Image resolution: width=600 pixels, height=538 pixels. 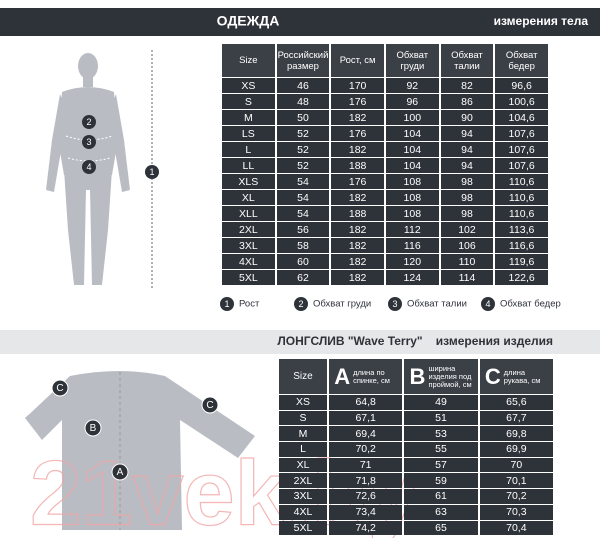 What do you see at coordinates (342, 304) in the screenshot?
I see `legend-label: Обхват груди` at bounding box center [342, 304].